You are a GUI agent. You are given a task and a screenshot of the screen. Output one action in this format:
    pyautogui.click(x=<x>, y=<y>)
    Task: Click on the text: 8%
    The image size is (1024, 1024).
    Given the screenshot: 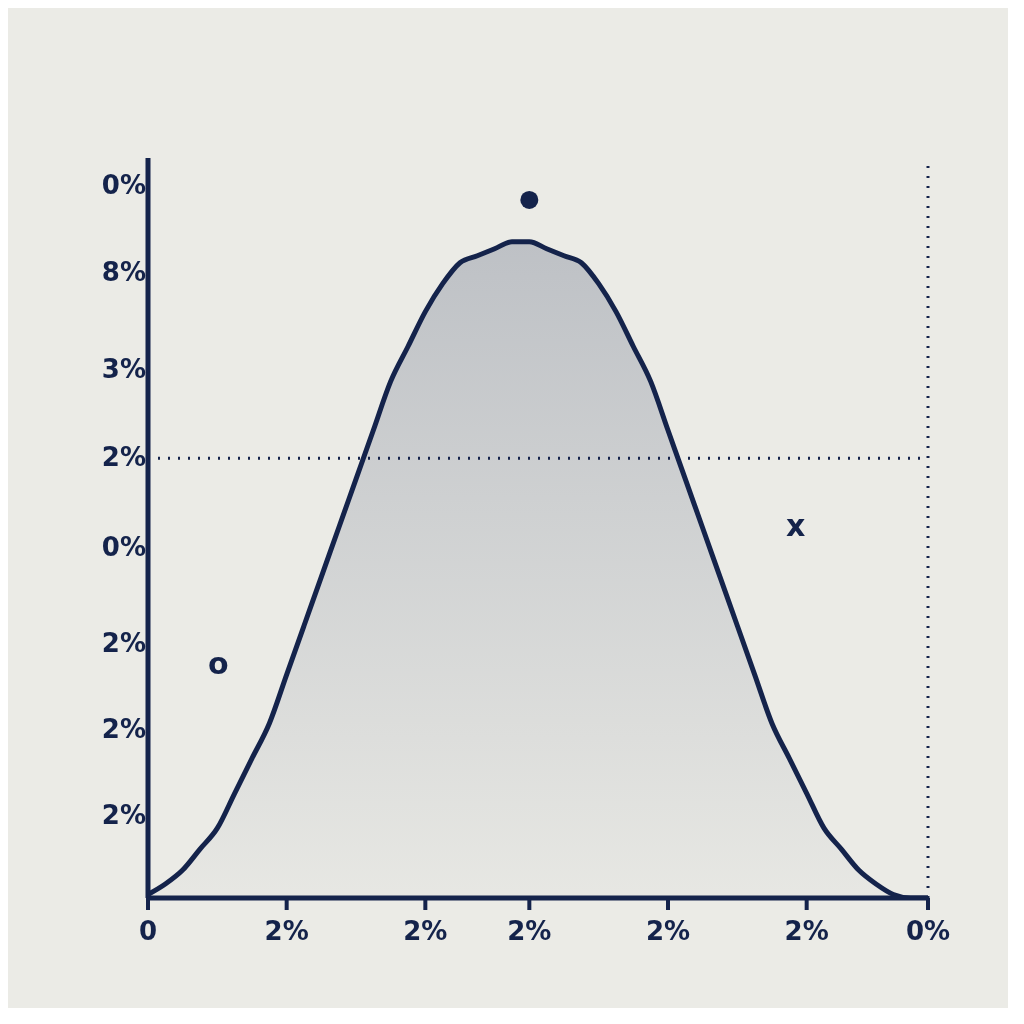 What is the action you would take?
    pyautogui.click(x=123, y=272)
    